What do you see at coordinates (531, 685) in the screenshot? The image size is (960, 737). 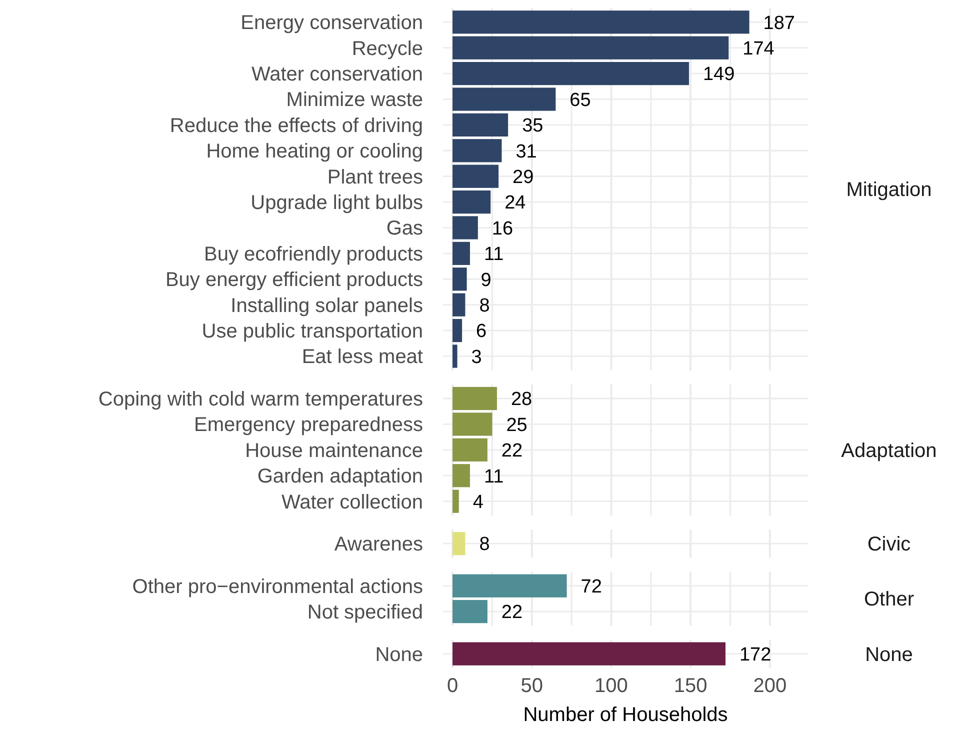 I see `x-tick-label: 50` at bounding box center [531, 685].